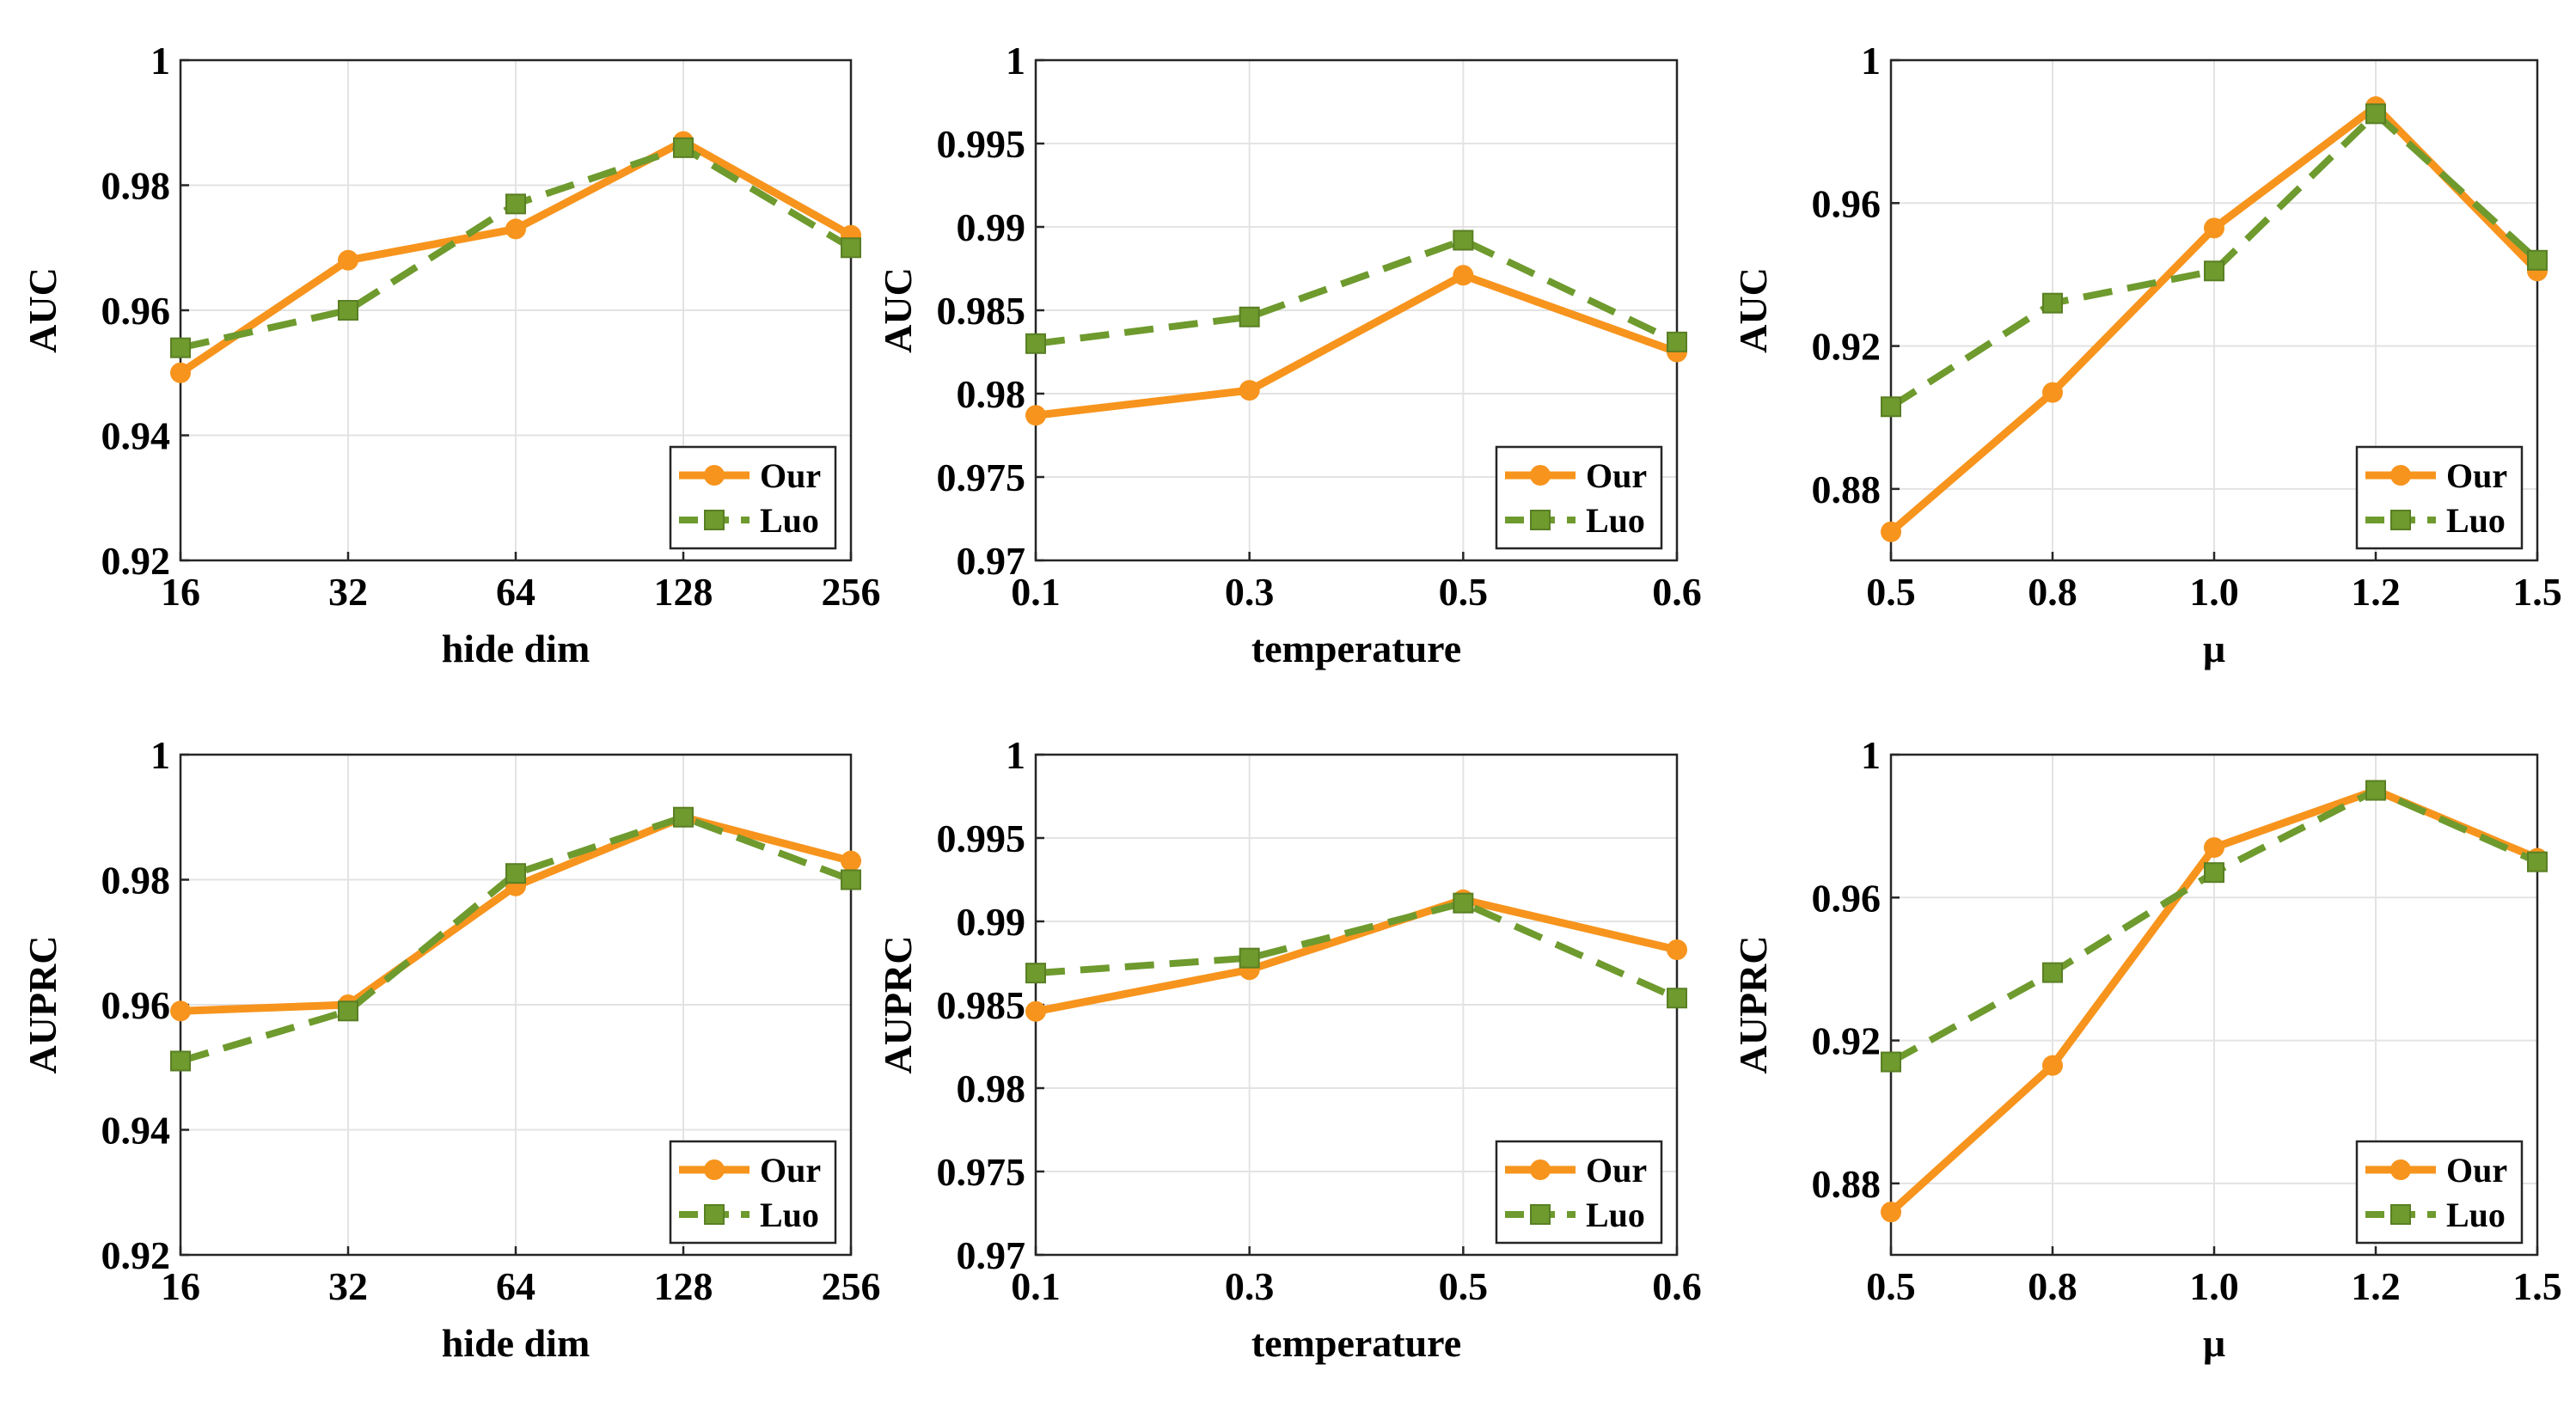  What do you see at coordinates (851, 592) in the screenshot?
I see `x-tick-label: 256` at bounding box center [851, 592].